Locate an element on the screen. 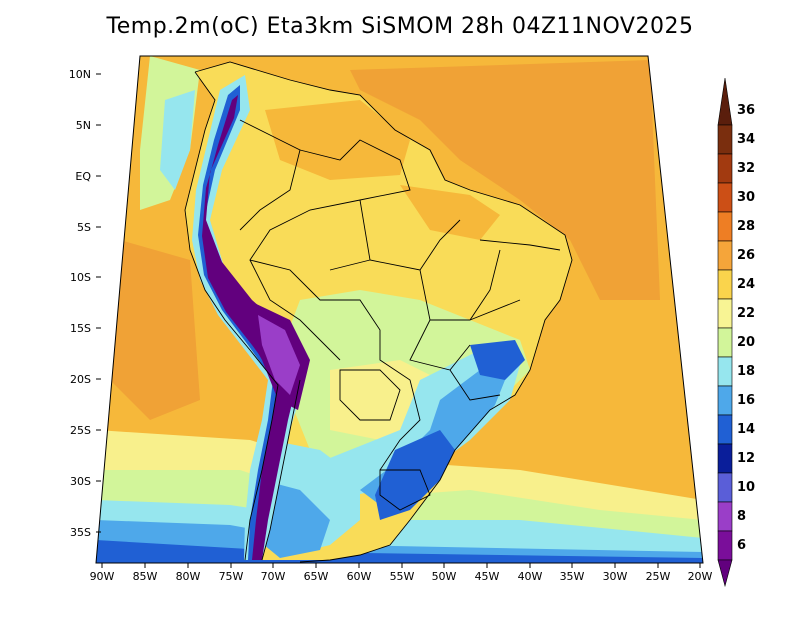 This screenshot has width=800, height=618. colorbar-label: 28 is located at coordinates (746, 226).